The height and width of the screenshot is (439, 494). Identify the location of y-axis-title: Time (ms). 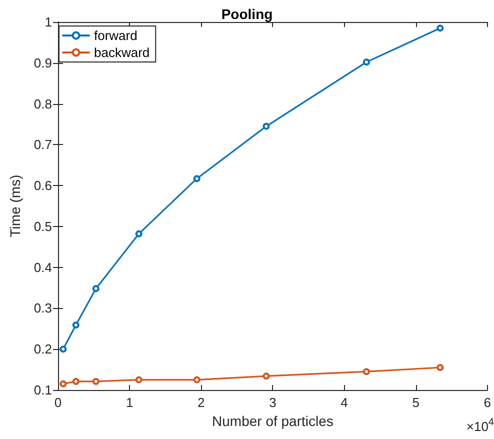
(15, 206).